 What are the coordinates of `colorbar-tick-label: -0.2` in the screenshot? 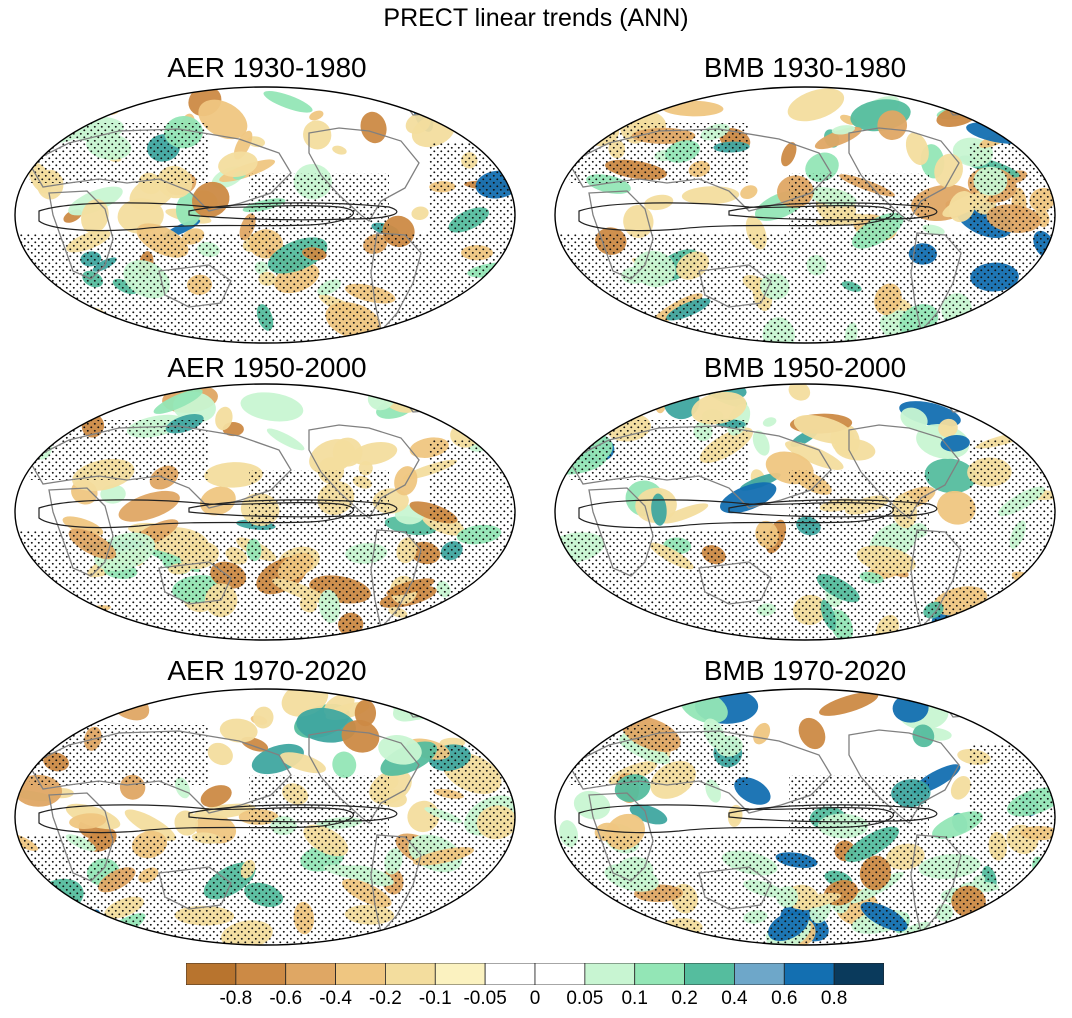 It's located at (385, 998).